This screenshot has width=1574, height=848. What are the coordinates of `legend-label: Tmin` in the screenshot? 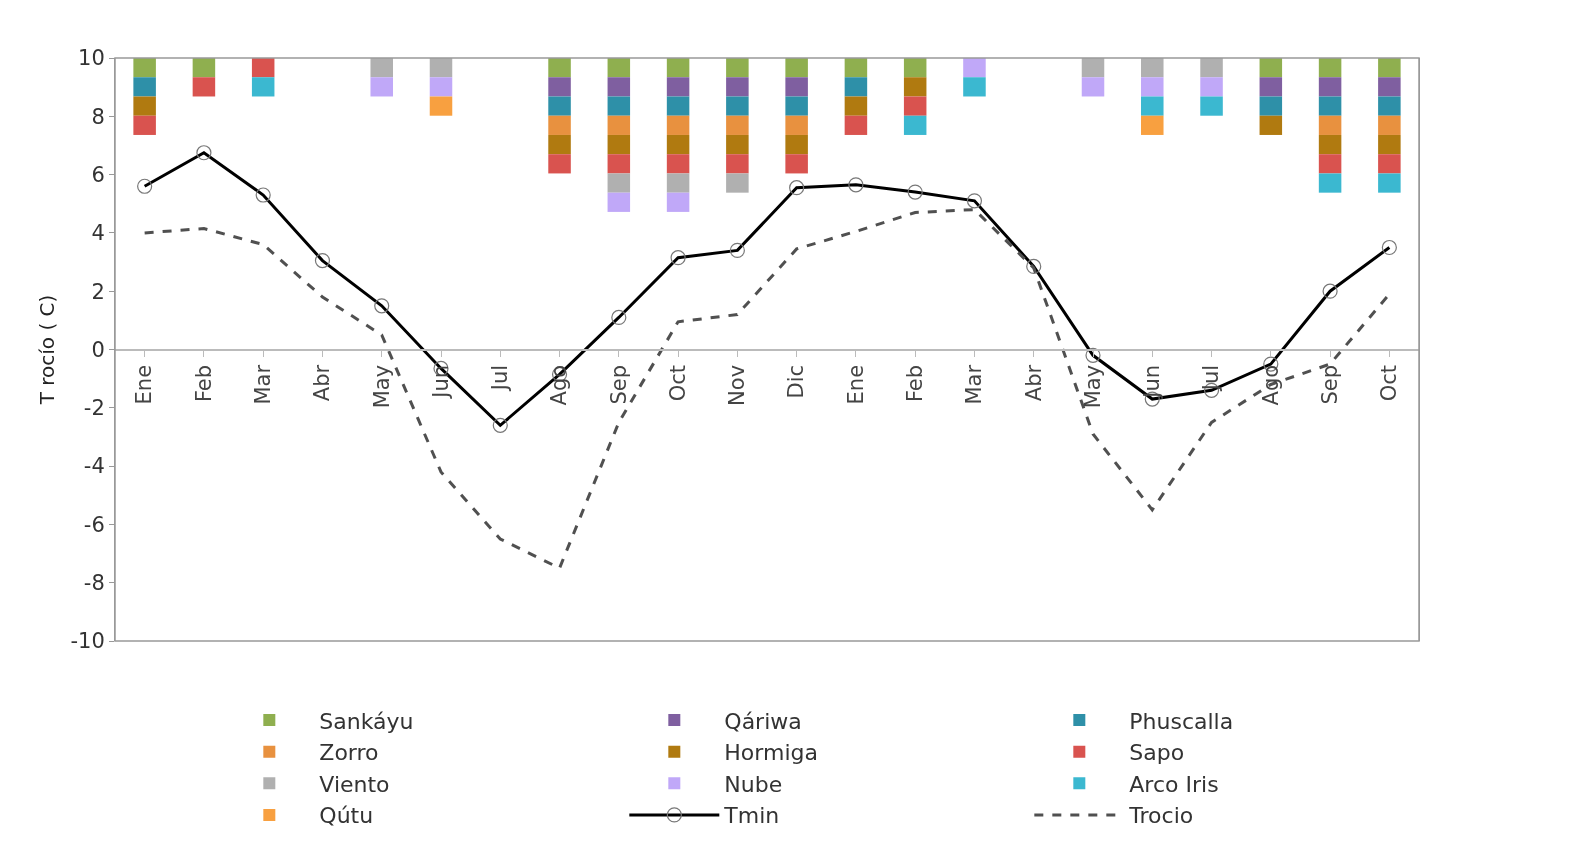 It's located at (751, 816).